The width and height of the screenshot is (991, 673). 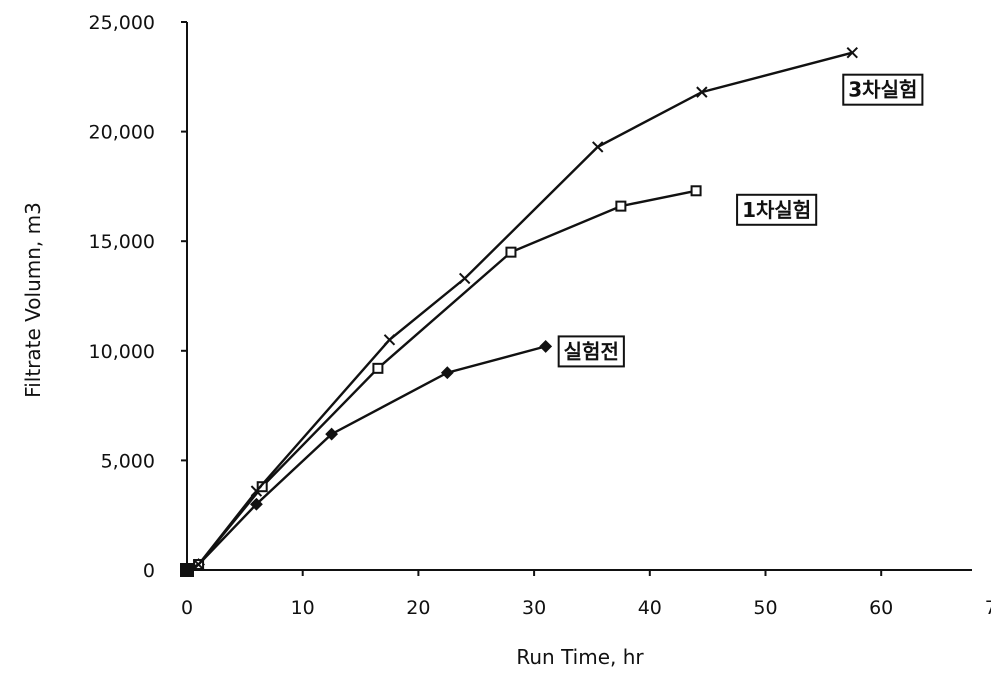 What do you see at coordinates (534, 608) in the screenshot?
I see `x-tick-label: 30` at bounding box center [534, 608].